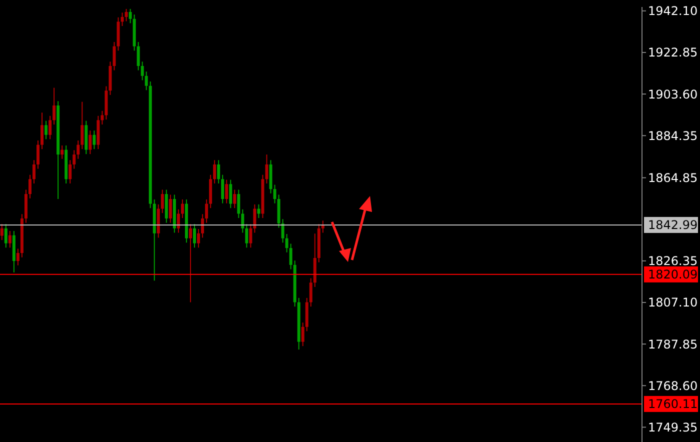  Describe the element at coordinates (673, 53) in the screenshot. I see `y-tick-label: 1922.85` at that location.